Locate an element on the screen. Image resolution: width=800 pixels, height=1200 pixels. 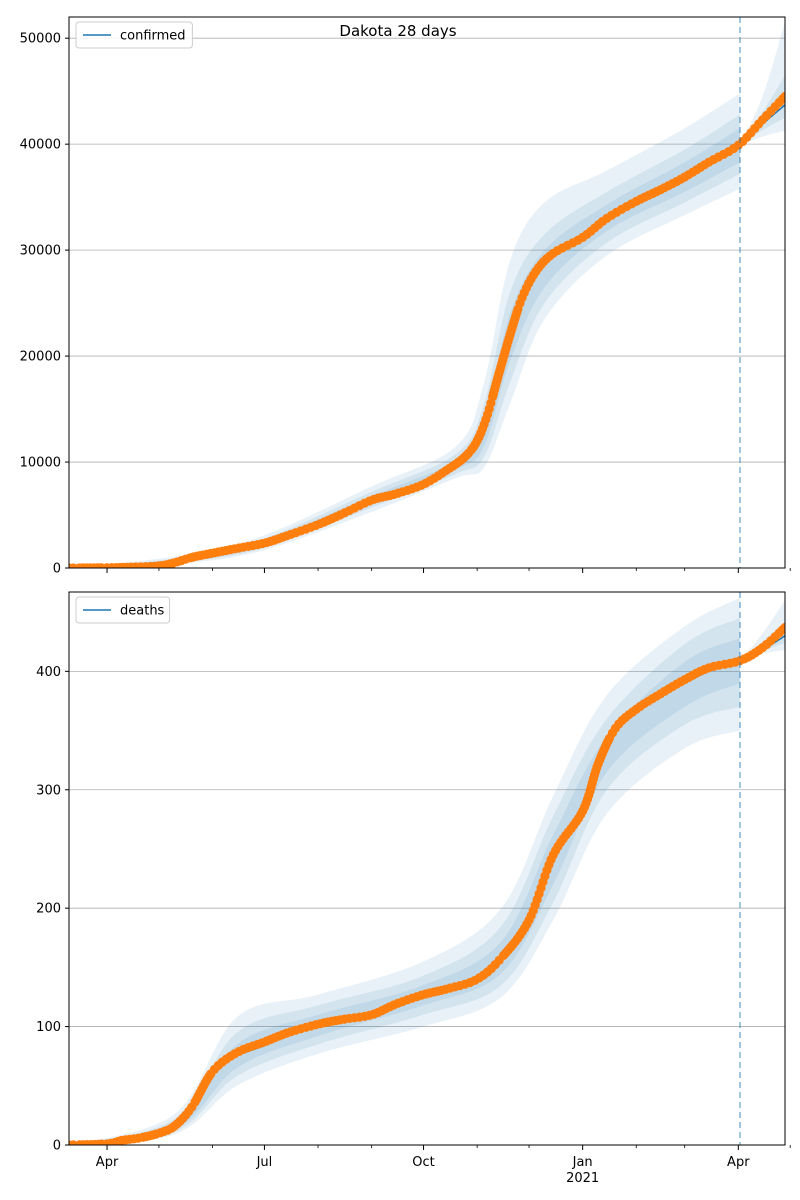
x-tick-label: Jan is located at coordinates (582, 1162).